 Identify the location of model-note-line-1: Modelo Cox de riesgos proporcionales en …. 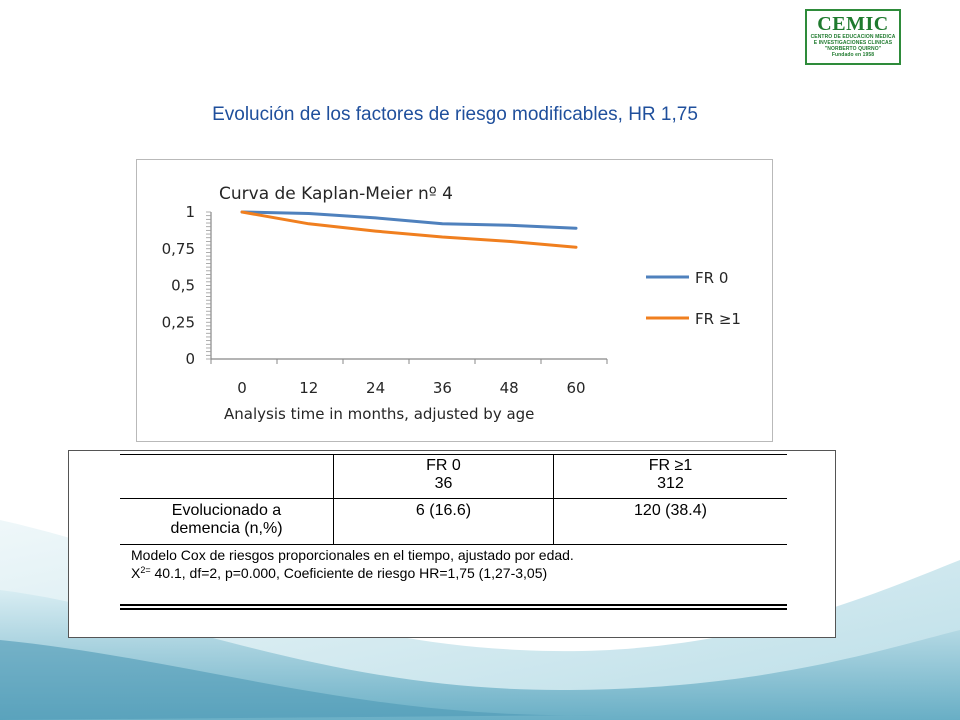
(352, 555).